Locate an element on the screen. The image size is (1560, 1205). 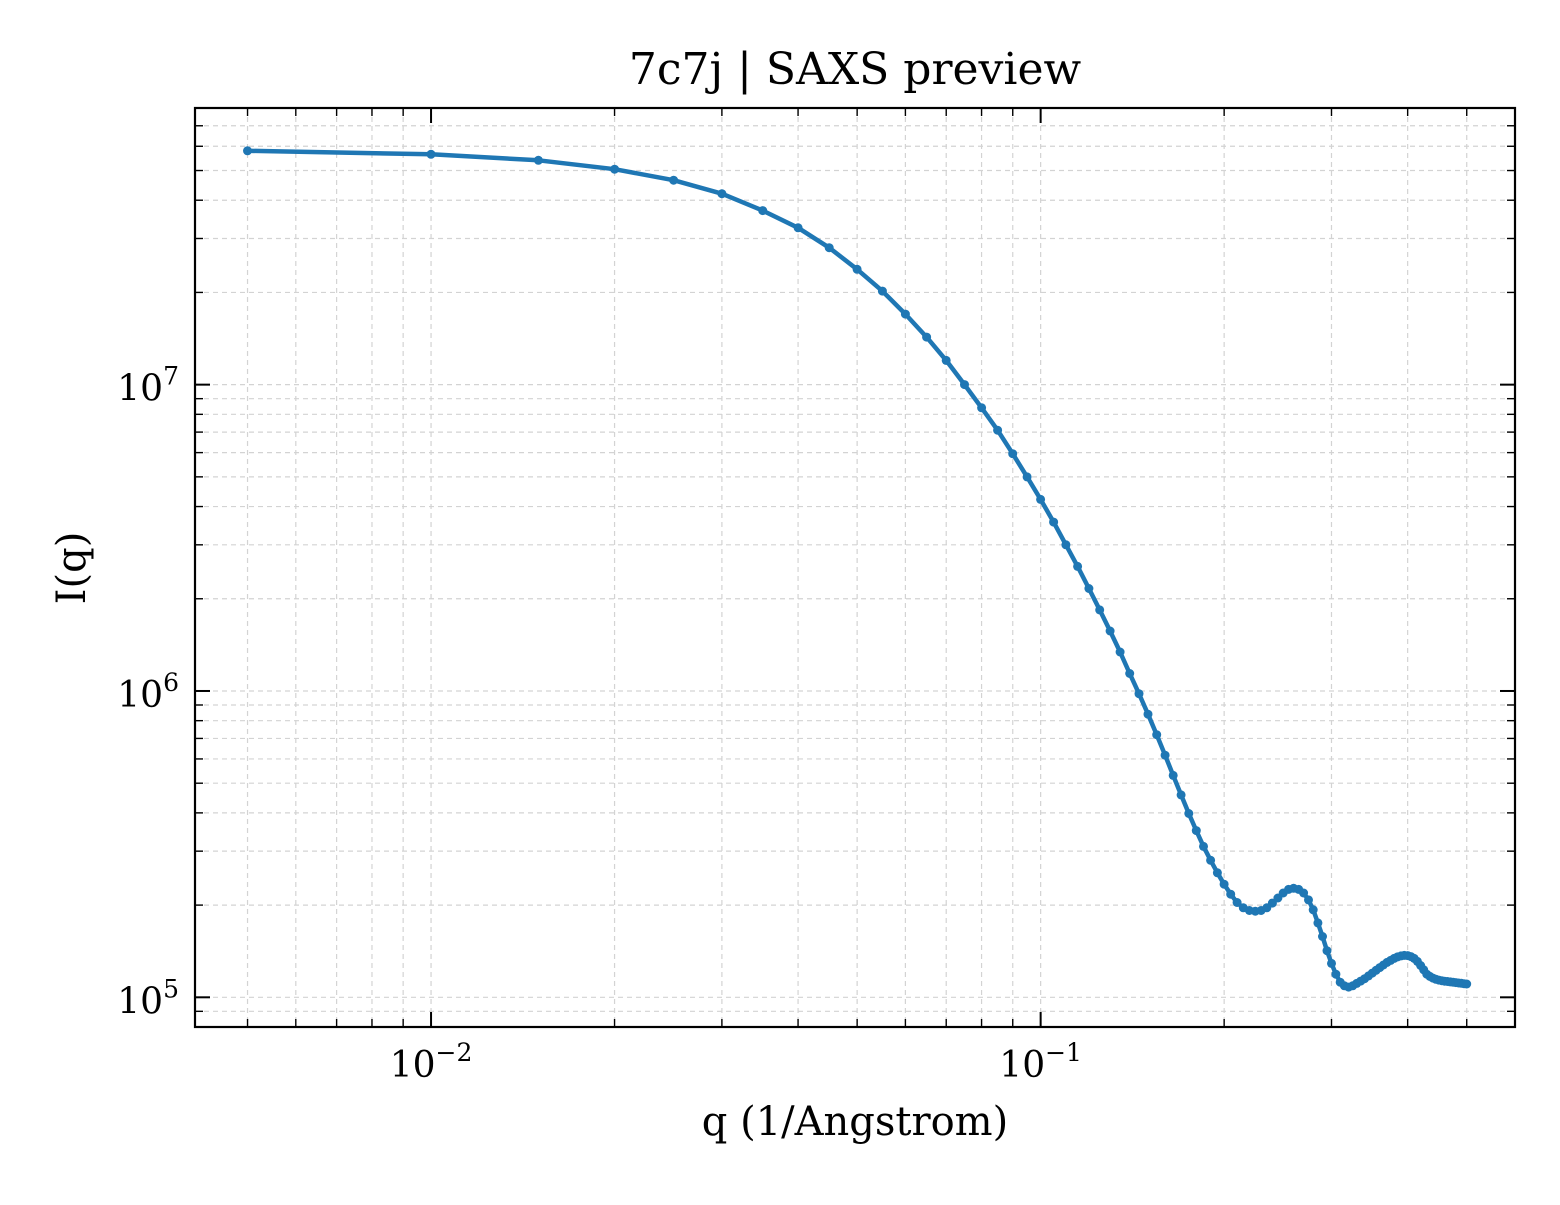
x-tick-label: 10⁻¹ is located at coordinates (1040, 1062).